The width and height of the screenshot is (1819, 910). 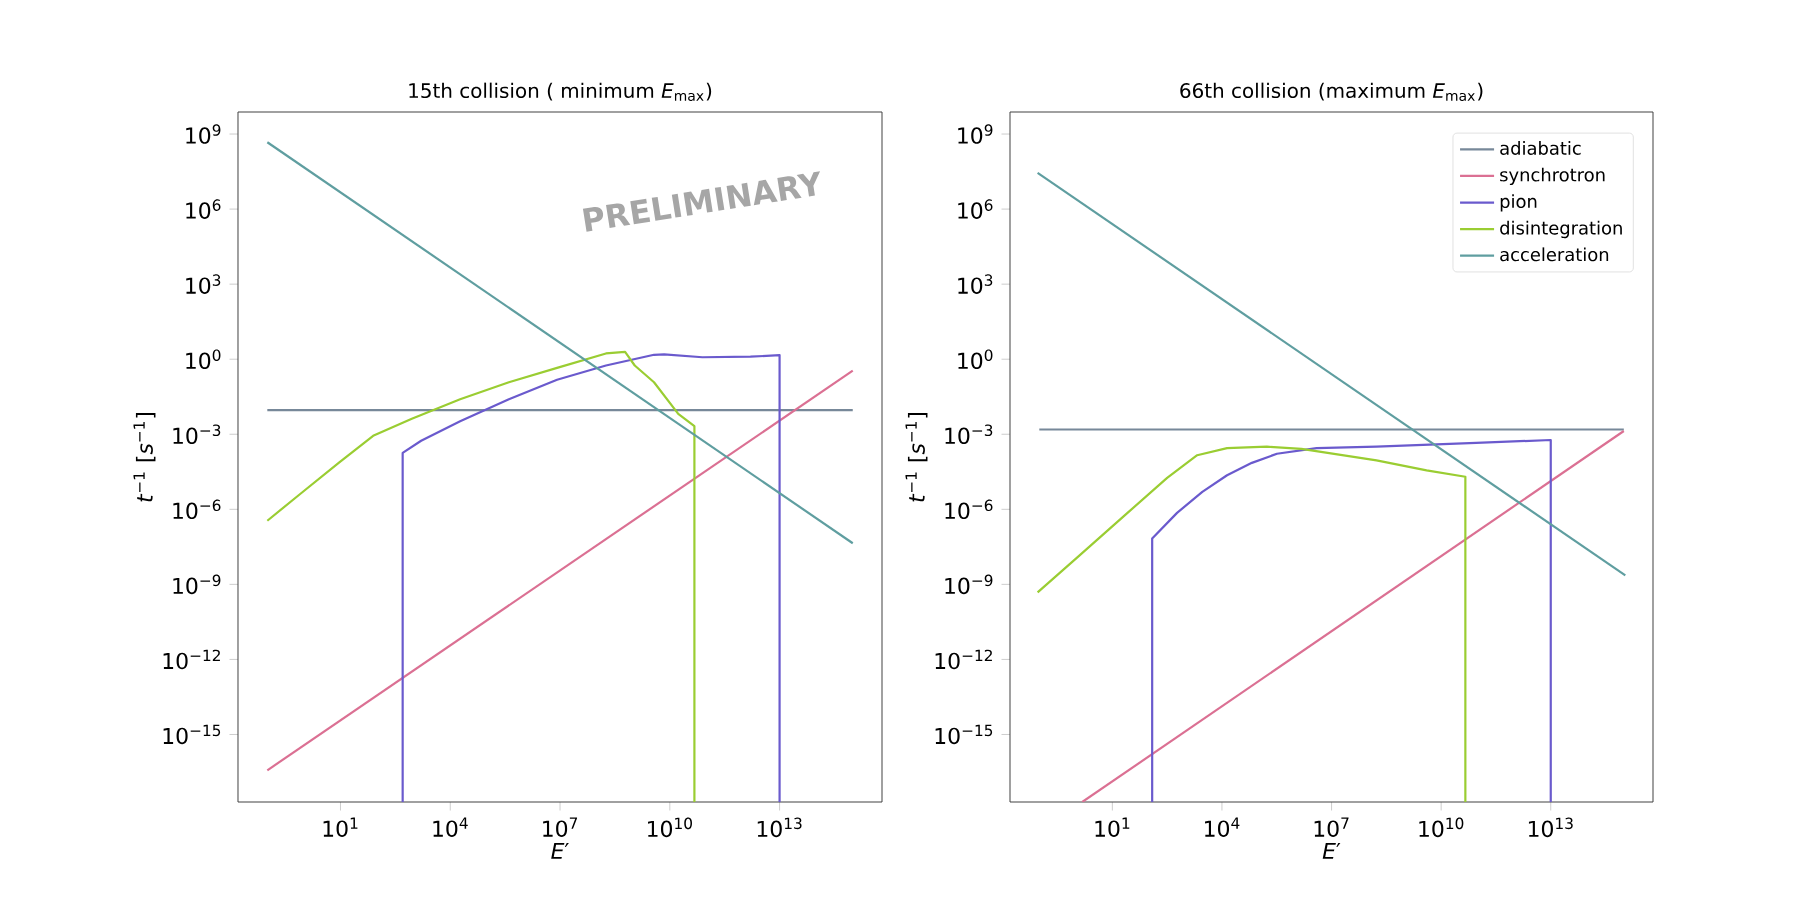 I want to click on chart-title: 15th collision ( minimum E$_{max}$), so click(x=560, y=91).